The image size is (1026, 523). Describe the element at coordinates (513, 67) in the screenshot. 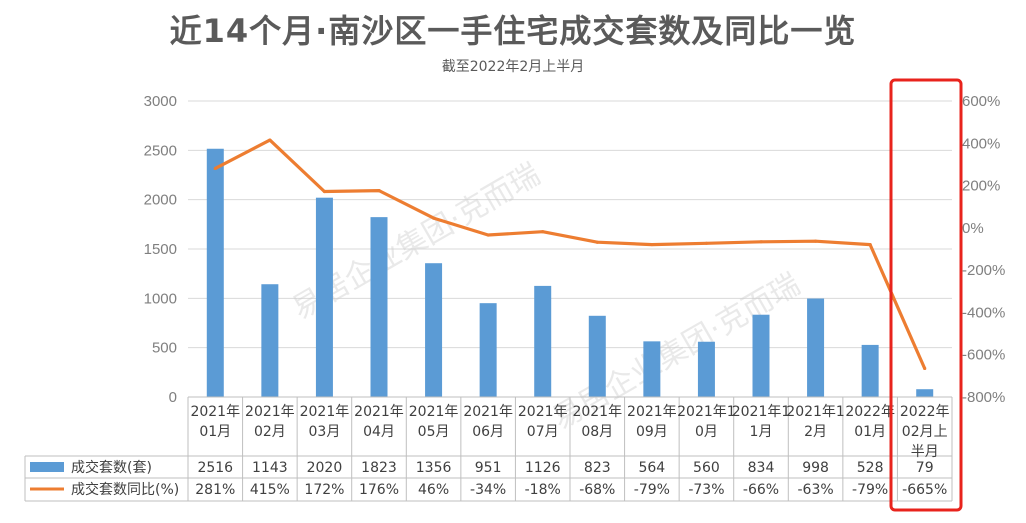

I see `chart-subtitle: 截至2022年2月上半月` at that location.